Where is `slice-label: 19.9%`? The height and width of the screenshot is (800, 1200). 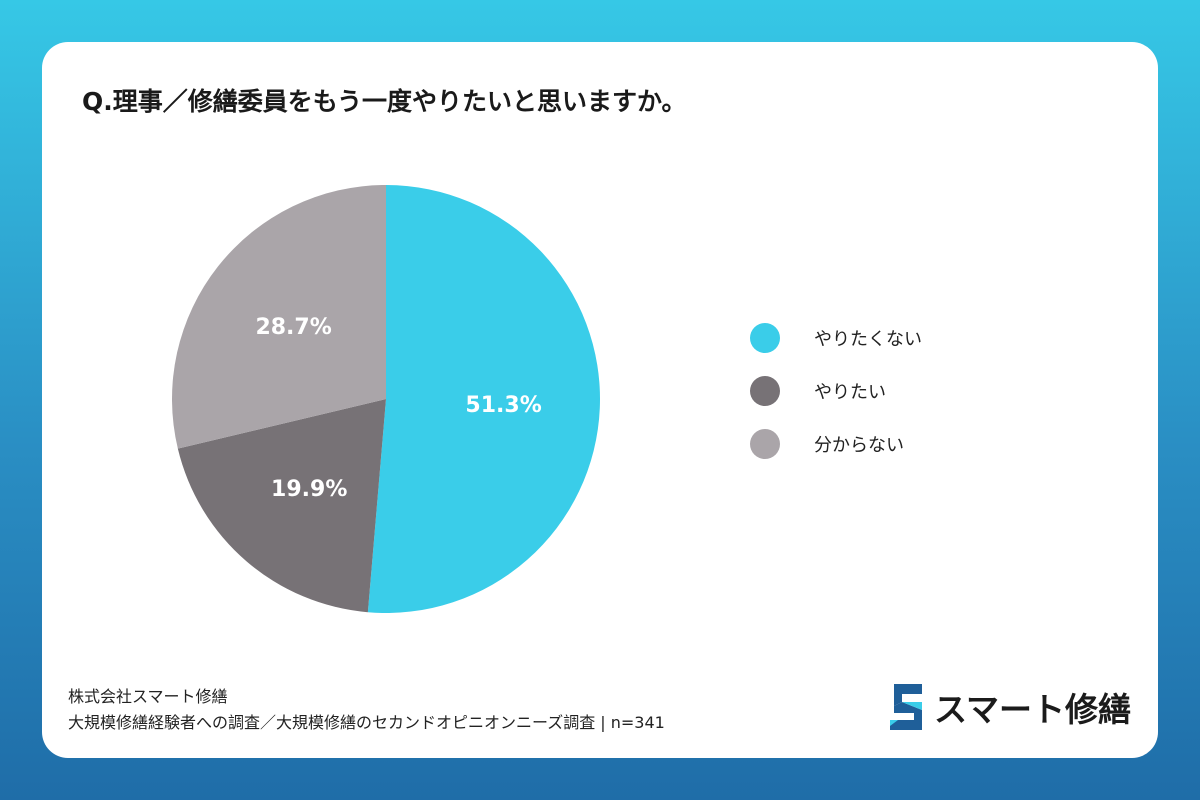
slice-label: 19.9% is located at coordinates (309, 489).